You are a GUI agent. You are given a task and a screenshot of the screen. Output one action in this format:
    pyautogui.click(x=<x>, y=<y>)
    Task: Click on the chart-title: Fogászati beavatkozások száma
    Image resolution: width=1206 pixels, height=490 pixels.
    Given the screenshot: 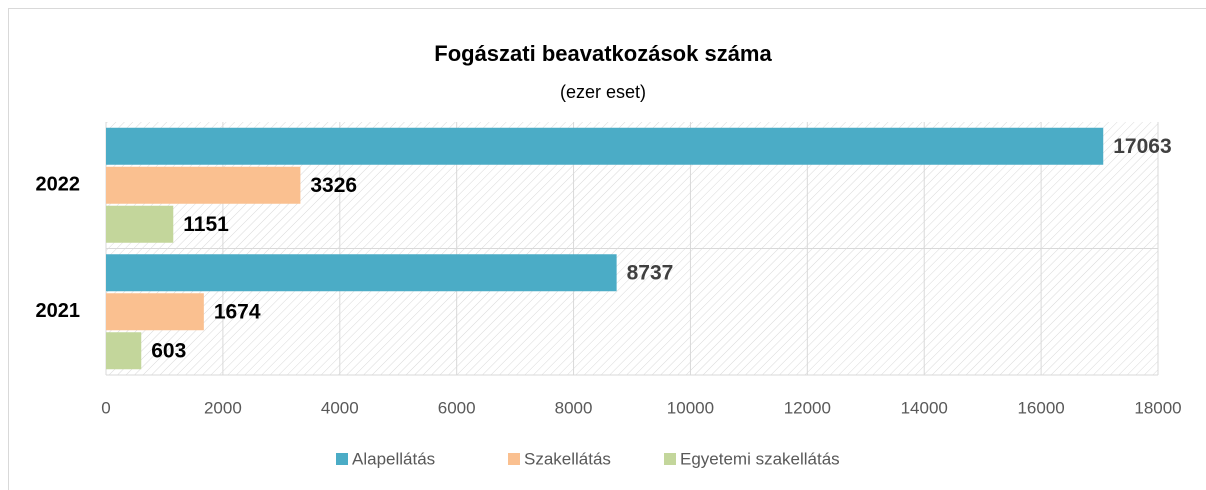 What is the action you would take?
    pyautogui.click(x=603, y=53)
    